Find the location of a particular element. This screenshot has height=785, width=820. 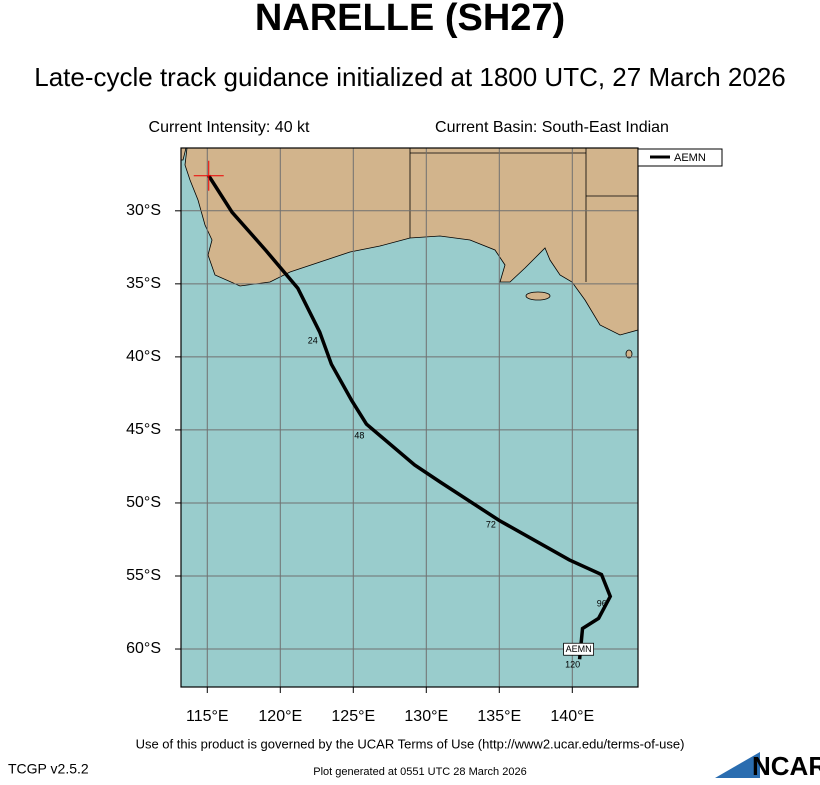

forecast-hour: 24 is located at coordinates (313, 340).